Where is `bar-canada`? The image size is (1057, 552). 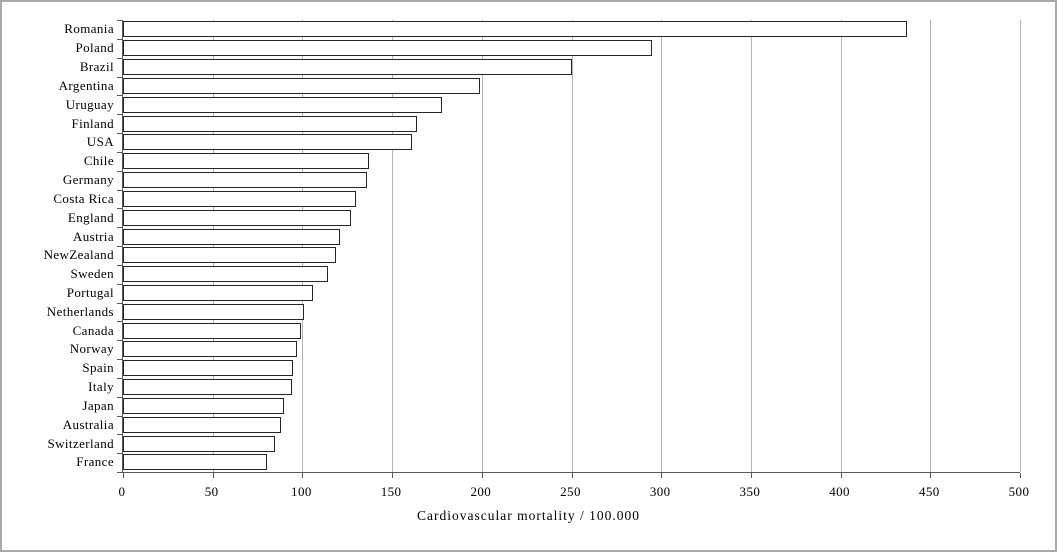
bar-canada is located at coordinates (212, 330).